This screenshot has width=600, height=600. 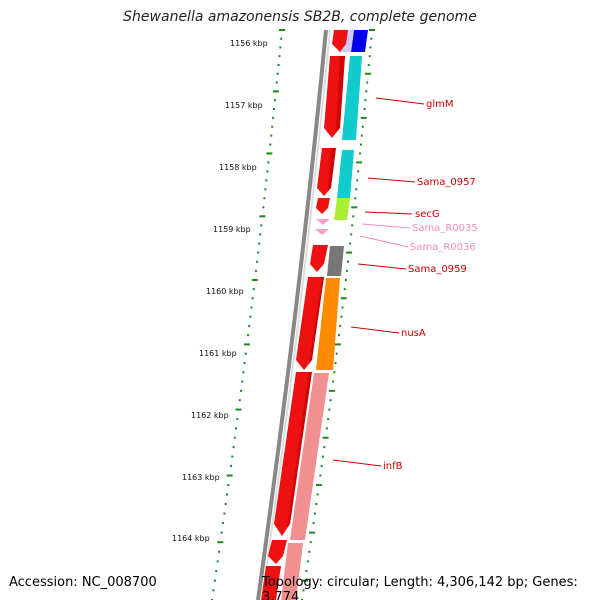 What do you see at coordinates (378, 282) in the screenshot?
I see `gene-leaders` at bounding box center [378, 282].